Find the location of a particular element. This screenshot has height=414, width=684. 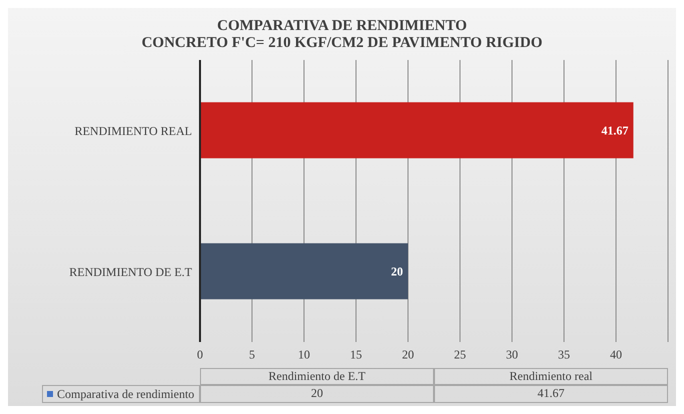

x-tick-label: 20 is located at coordinates (408, 355).